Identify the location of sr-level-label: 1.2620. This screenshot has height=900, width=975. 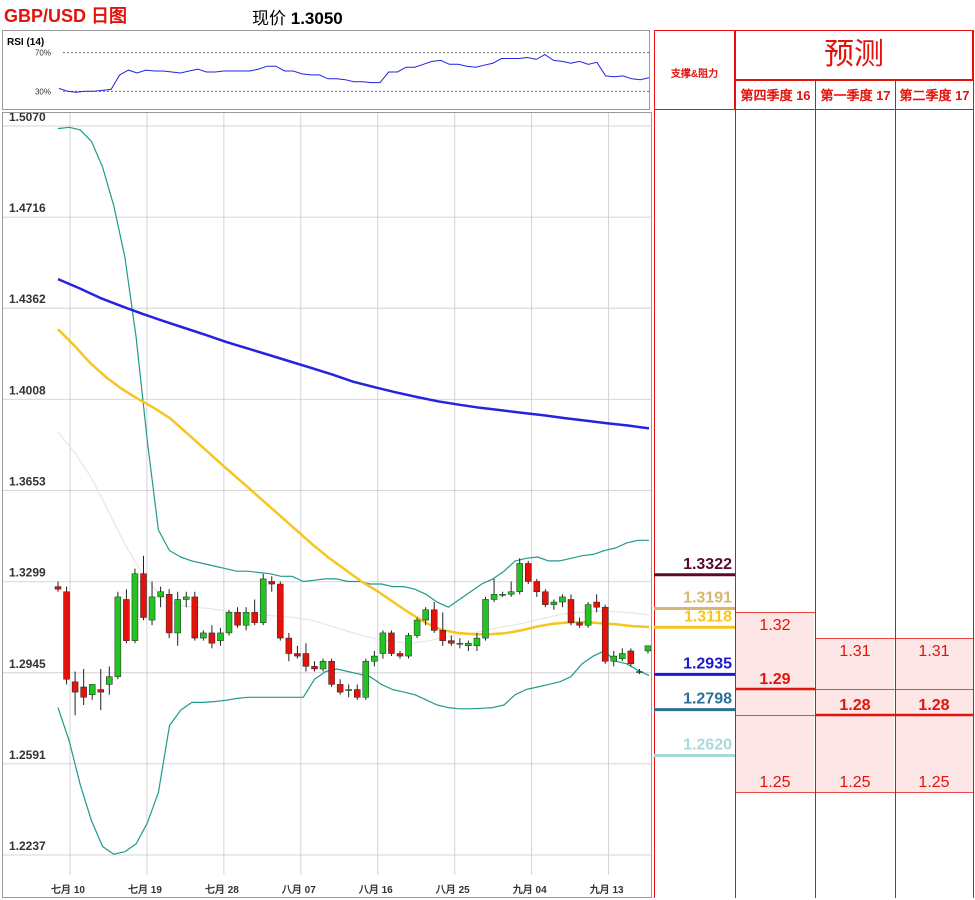
(707, 744).